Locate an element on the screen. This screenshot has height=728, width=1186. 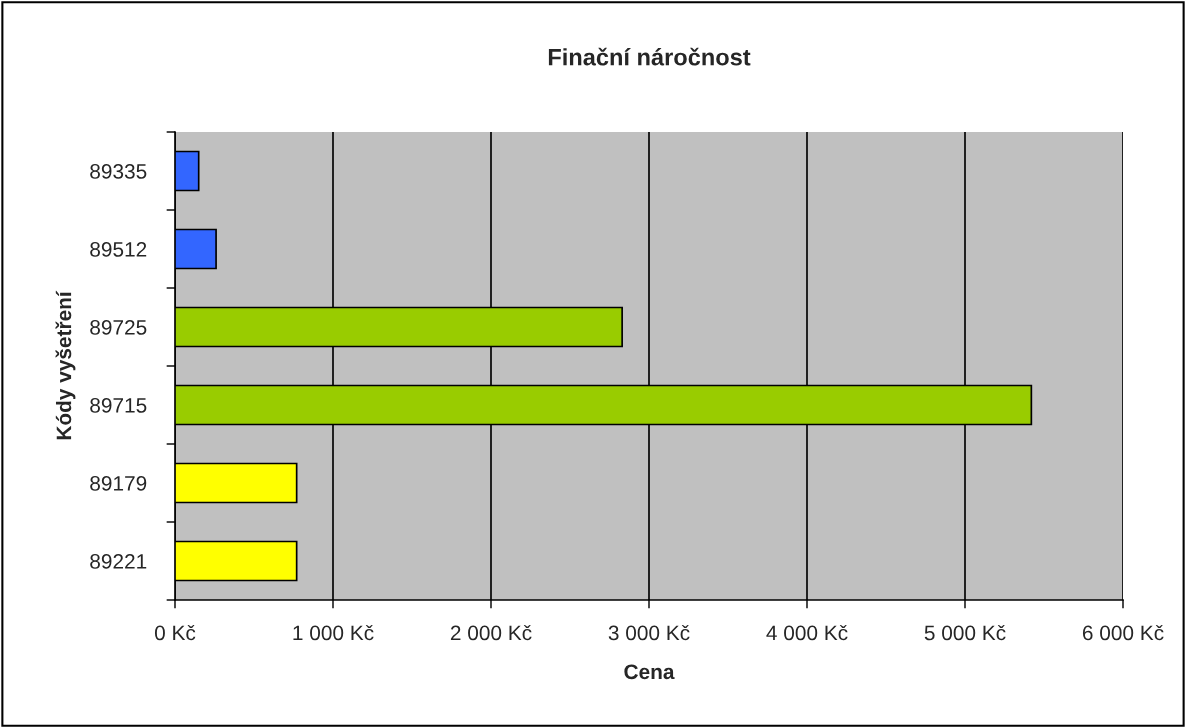
x-tick-label: 1 000 Kč is located at coordinates (333, 632).